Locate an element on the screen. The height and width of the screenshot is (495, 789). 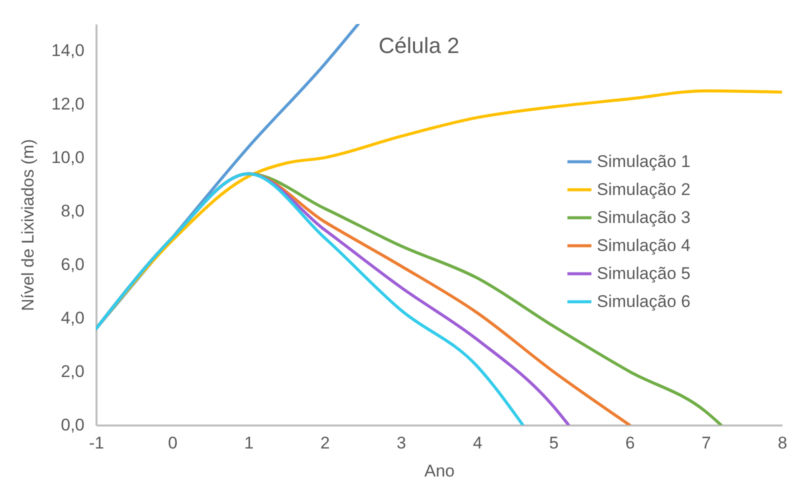
legend-label: Simulação 3 is located at coordinates (643, 217).